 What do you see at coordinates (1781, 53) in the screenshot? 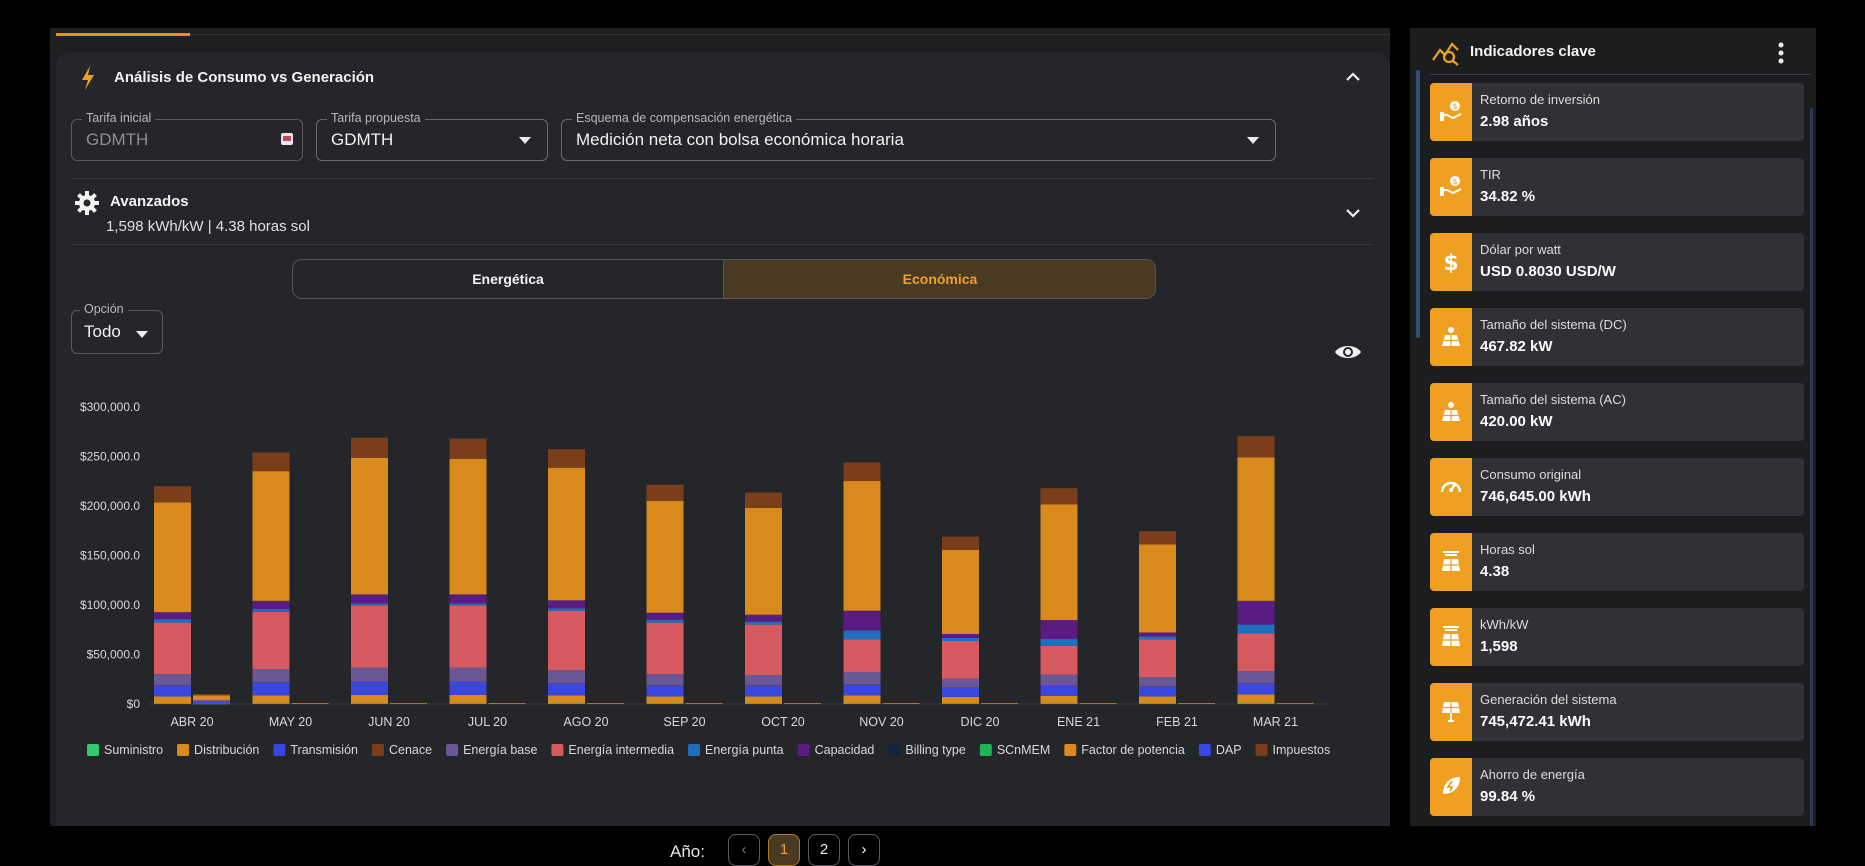
I see `more-options-icon` at bounding box center [1781, 53].